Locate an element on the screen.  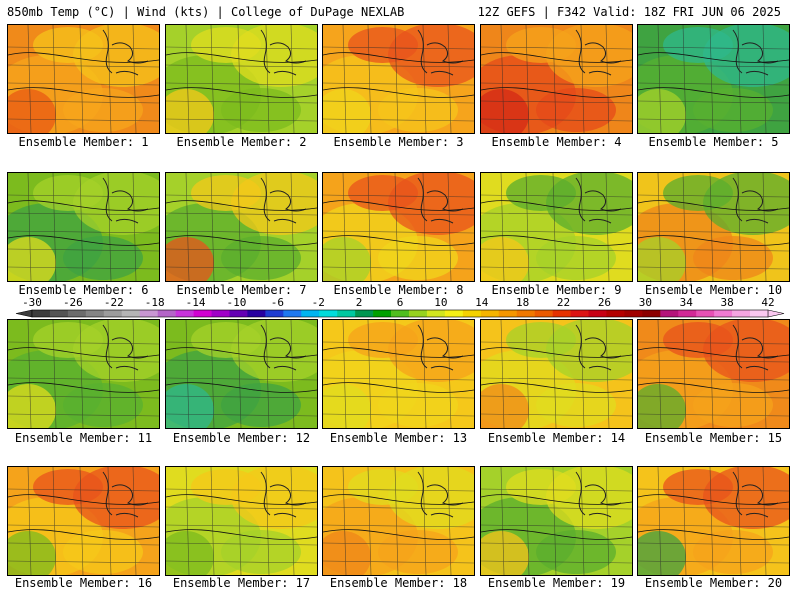
ensemble-member-label: Ensemble Member: 6 is located at coordinates (83, 290).